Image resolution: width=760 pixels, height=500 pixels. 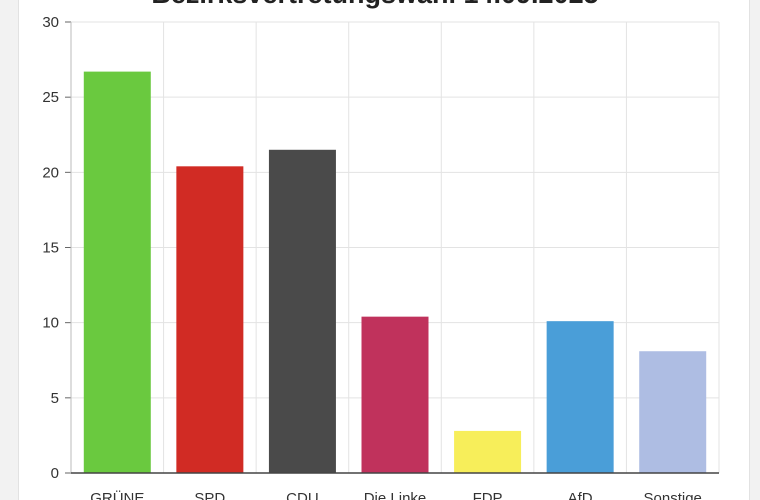 What do you see at coordinates (55, 398) in the screenshot?
I see `y-tick-label: 5` at bounding box center [55, 398].